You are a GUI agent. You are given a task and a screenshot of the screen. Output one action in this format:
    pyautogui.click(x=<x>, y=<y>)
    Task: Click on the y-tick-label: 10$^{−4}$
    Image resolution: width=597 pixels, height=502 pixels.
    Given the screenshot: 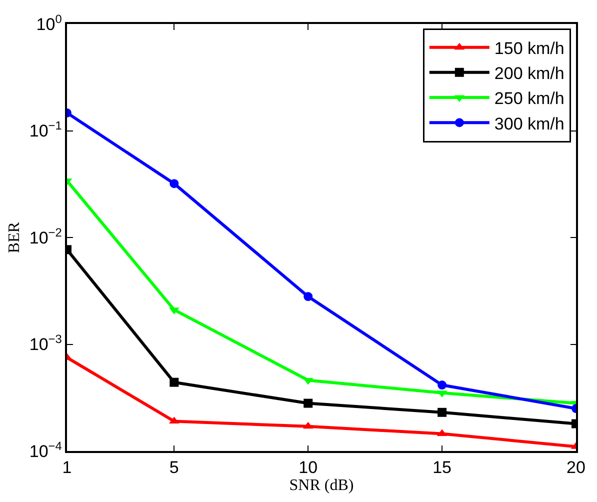 What is the action you would take?
    pyautogui.click(x=45, y=449)
    